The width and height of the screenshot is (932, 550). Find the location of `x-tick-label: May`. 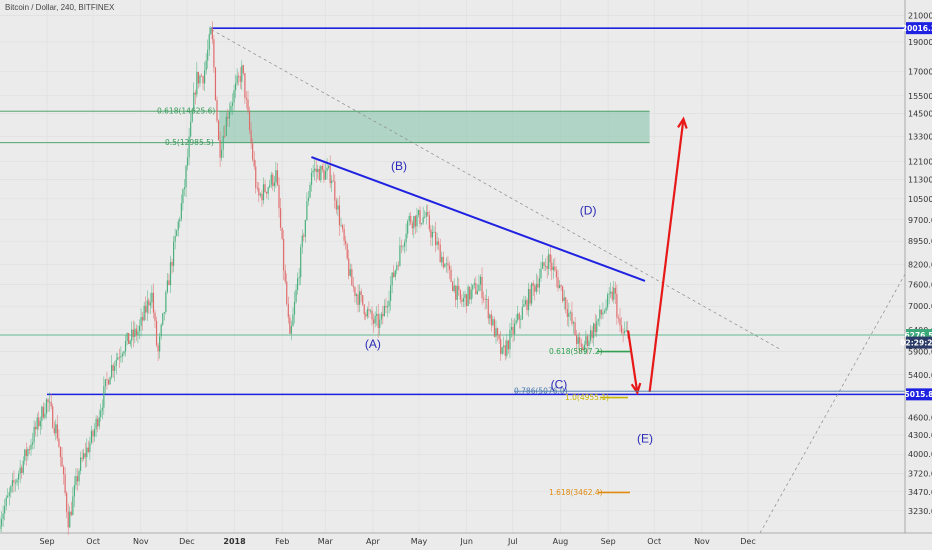

x-tick-label: May is located at coordinates (419, 541).